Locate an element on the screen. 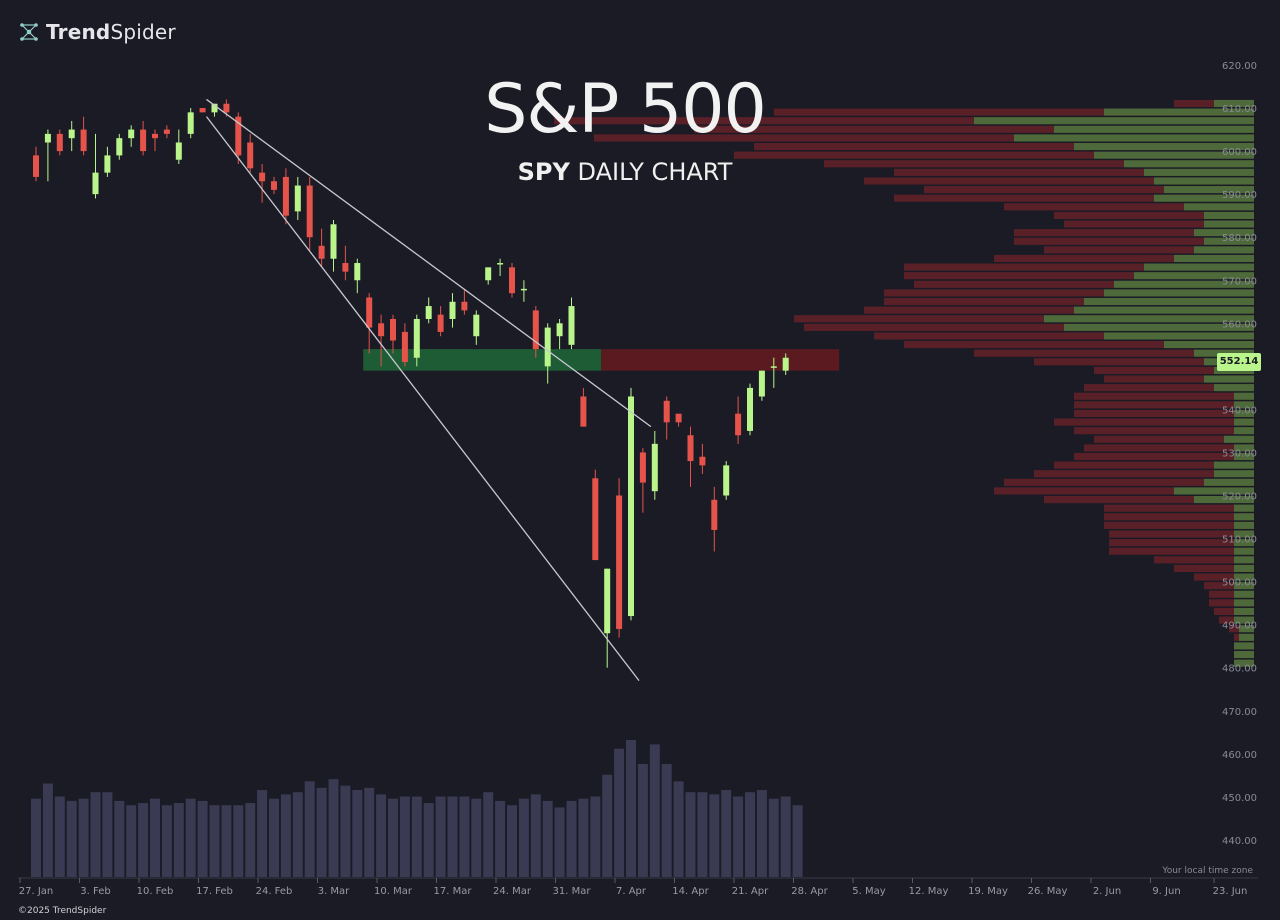 This screenshot has height=920, width=1280. y-tick-label: 460.00 is located at coordinates (1239, 755).